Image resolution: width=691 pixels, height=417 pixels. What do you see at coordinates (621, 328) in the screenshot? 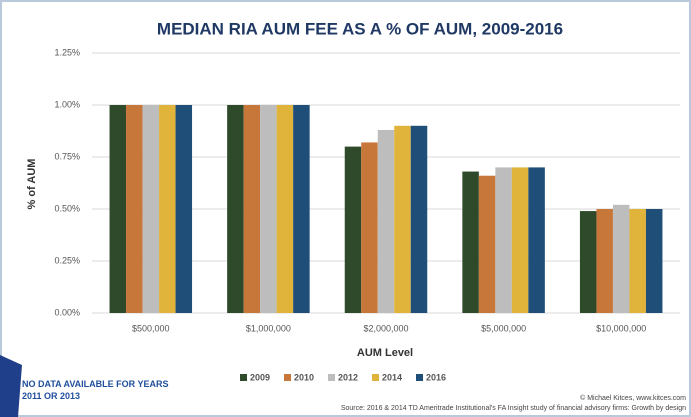
I see `x-tick-label: $10,000,000` at bounding box center [621, 328].